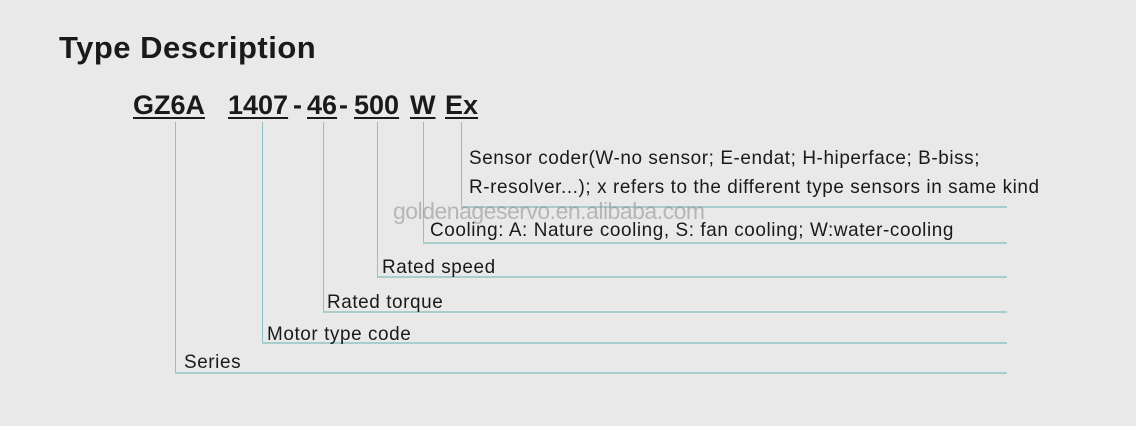 The height and width of the screenshot is (426, 1136). Describe the element at coordinates (377, 105) in the screenshot. I see `code-speed: 500` at that location.